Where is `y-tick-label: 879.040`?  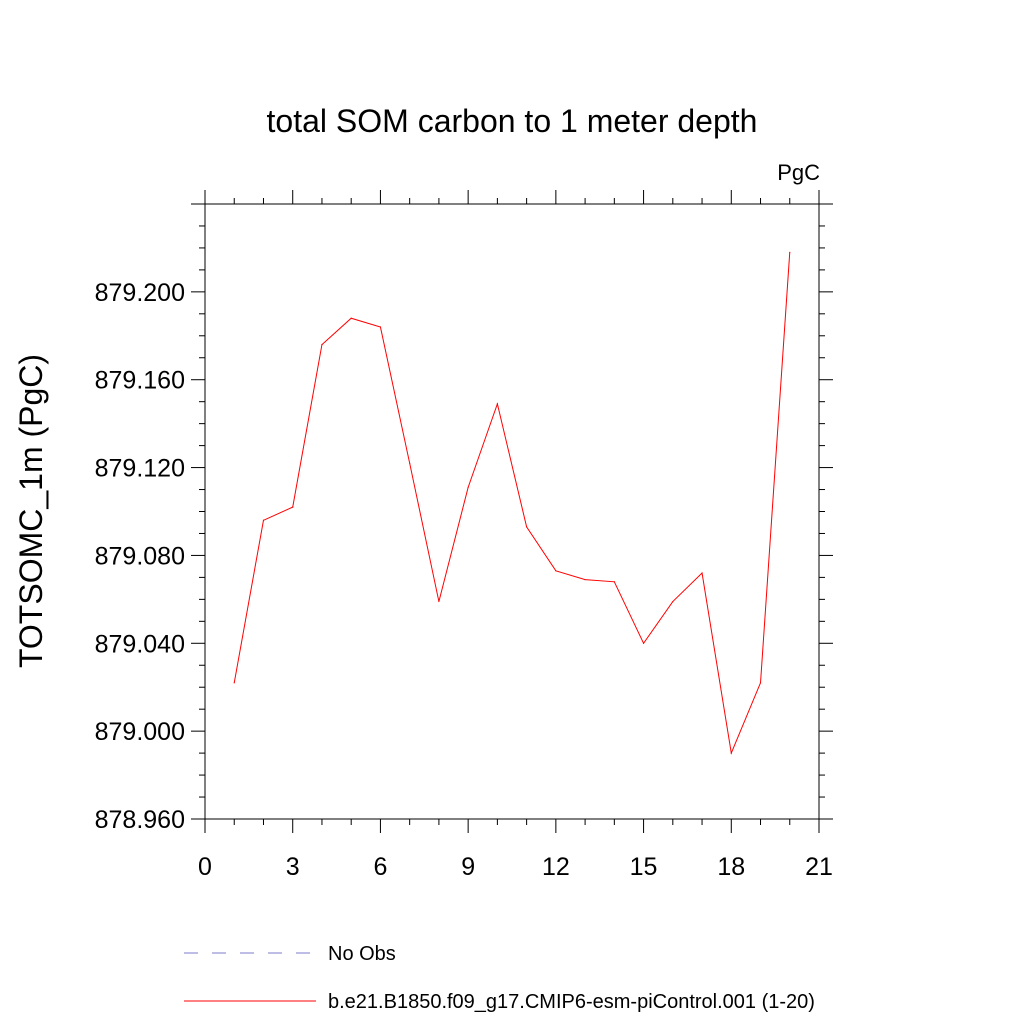
y-tick-label: 879.040 is located at coordinates (140, 644).